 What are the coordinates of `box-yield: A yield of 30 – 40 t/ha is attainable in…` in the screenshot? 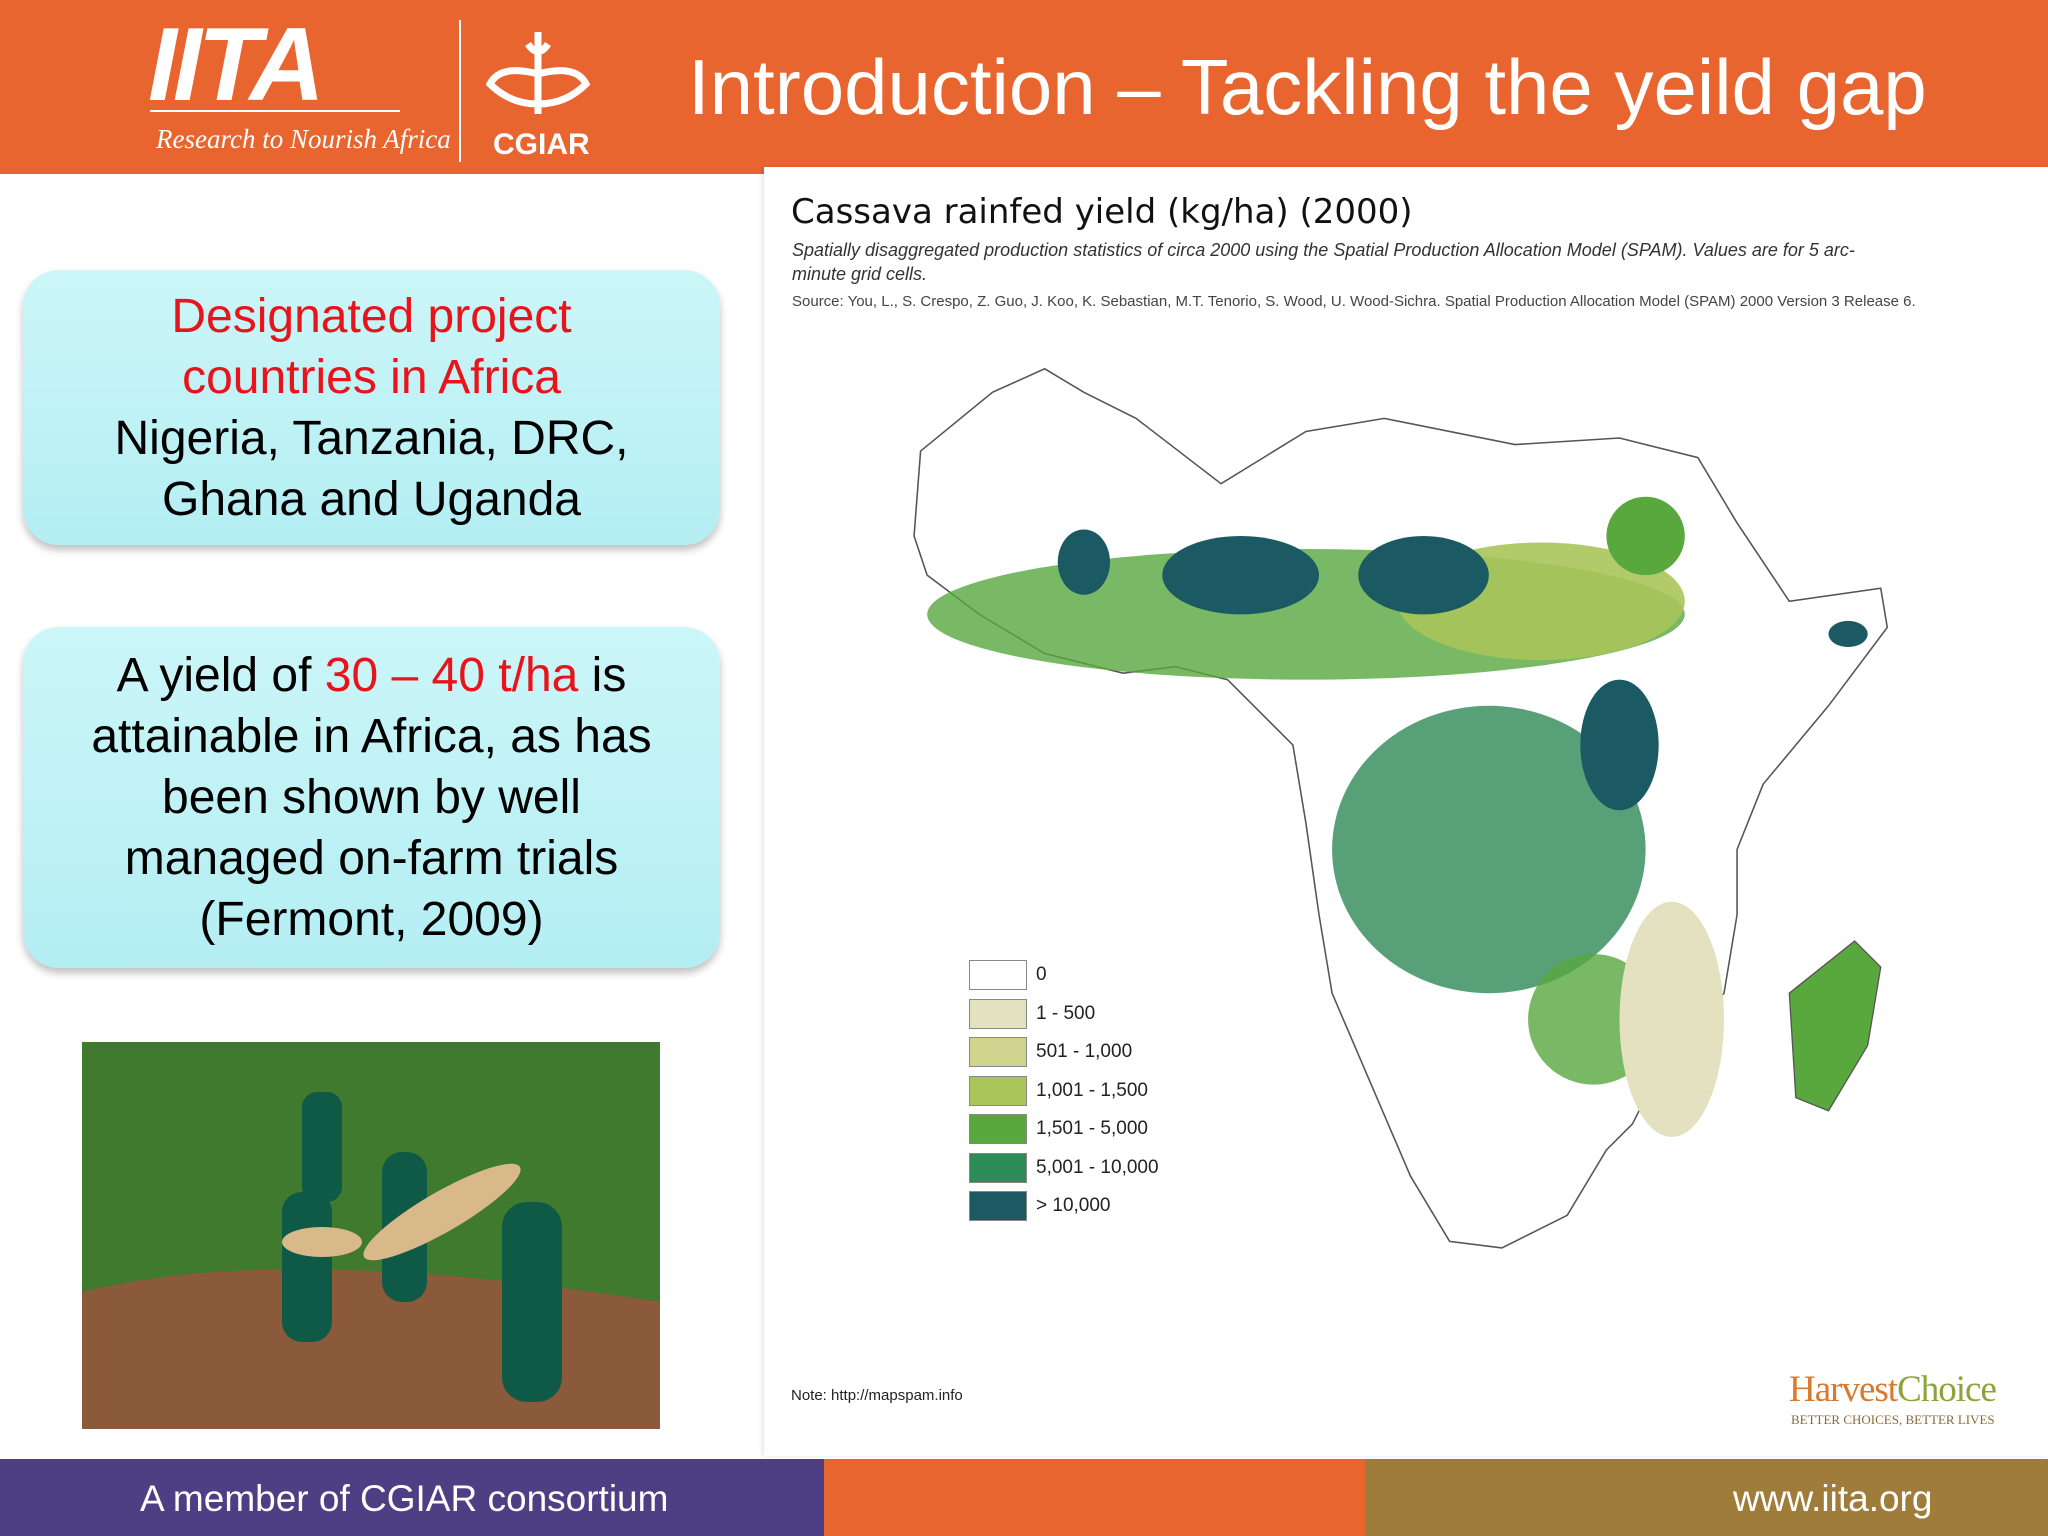 It's located at (371, 797).